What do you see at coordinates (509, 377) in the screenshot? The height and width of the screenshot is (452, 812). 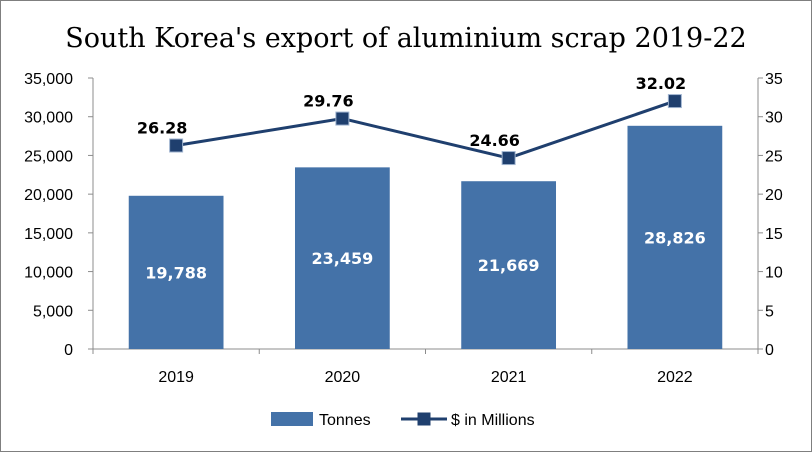 I see `x-tick-label: 2021` at bounding box center [509, 377].